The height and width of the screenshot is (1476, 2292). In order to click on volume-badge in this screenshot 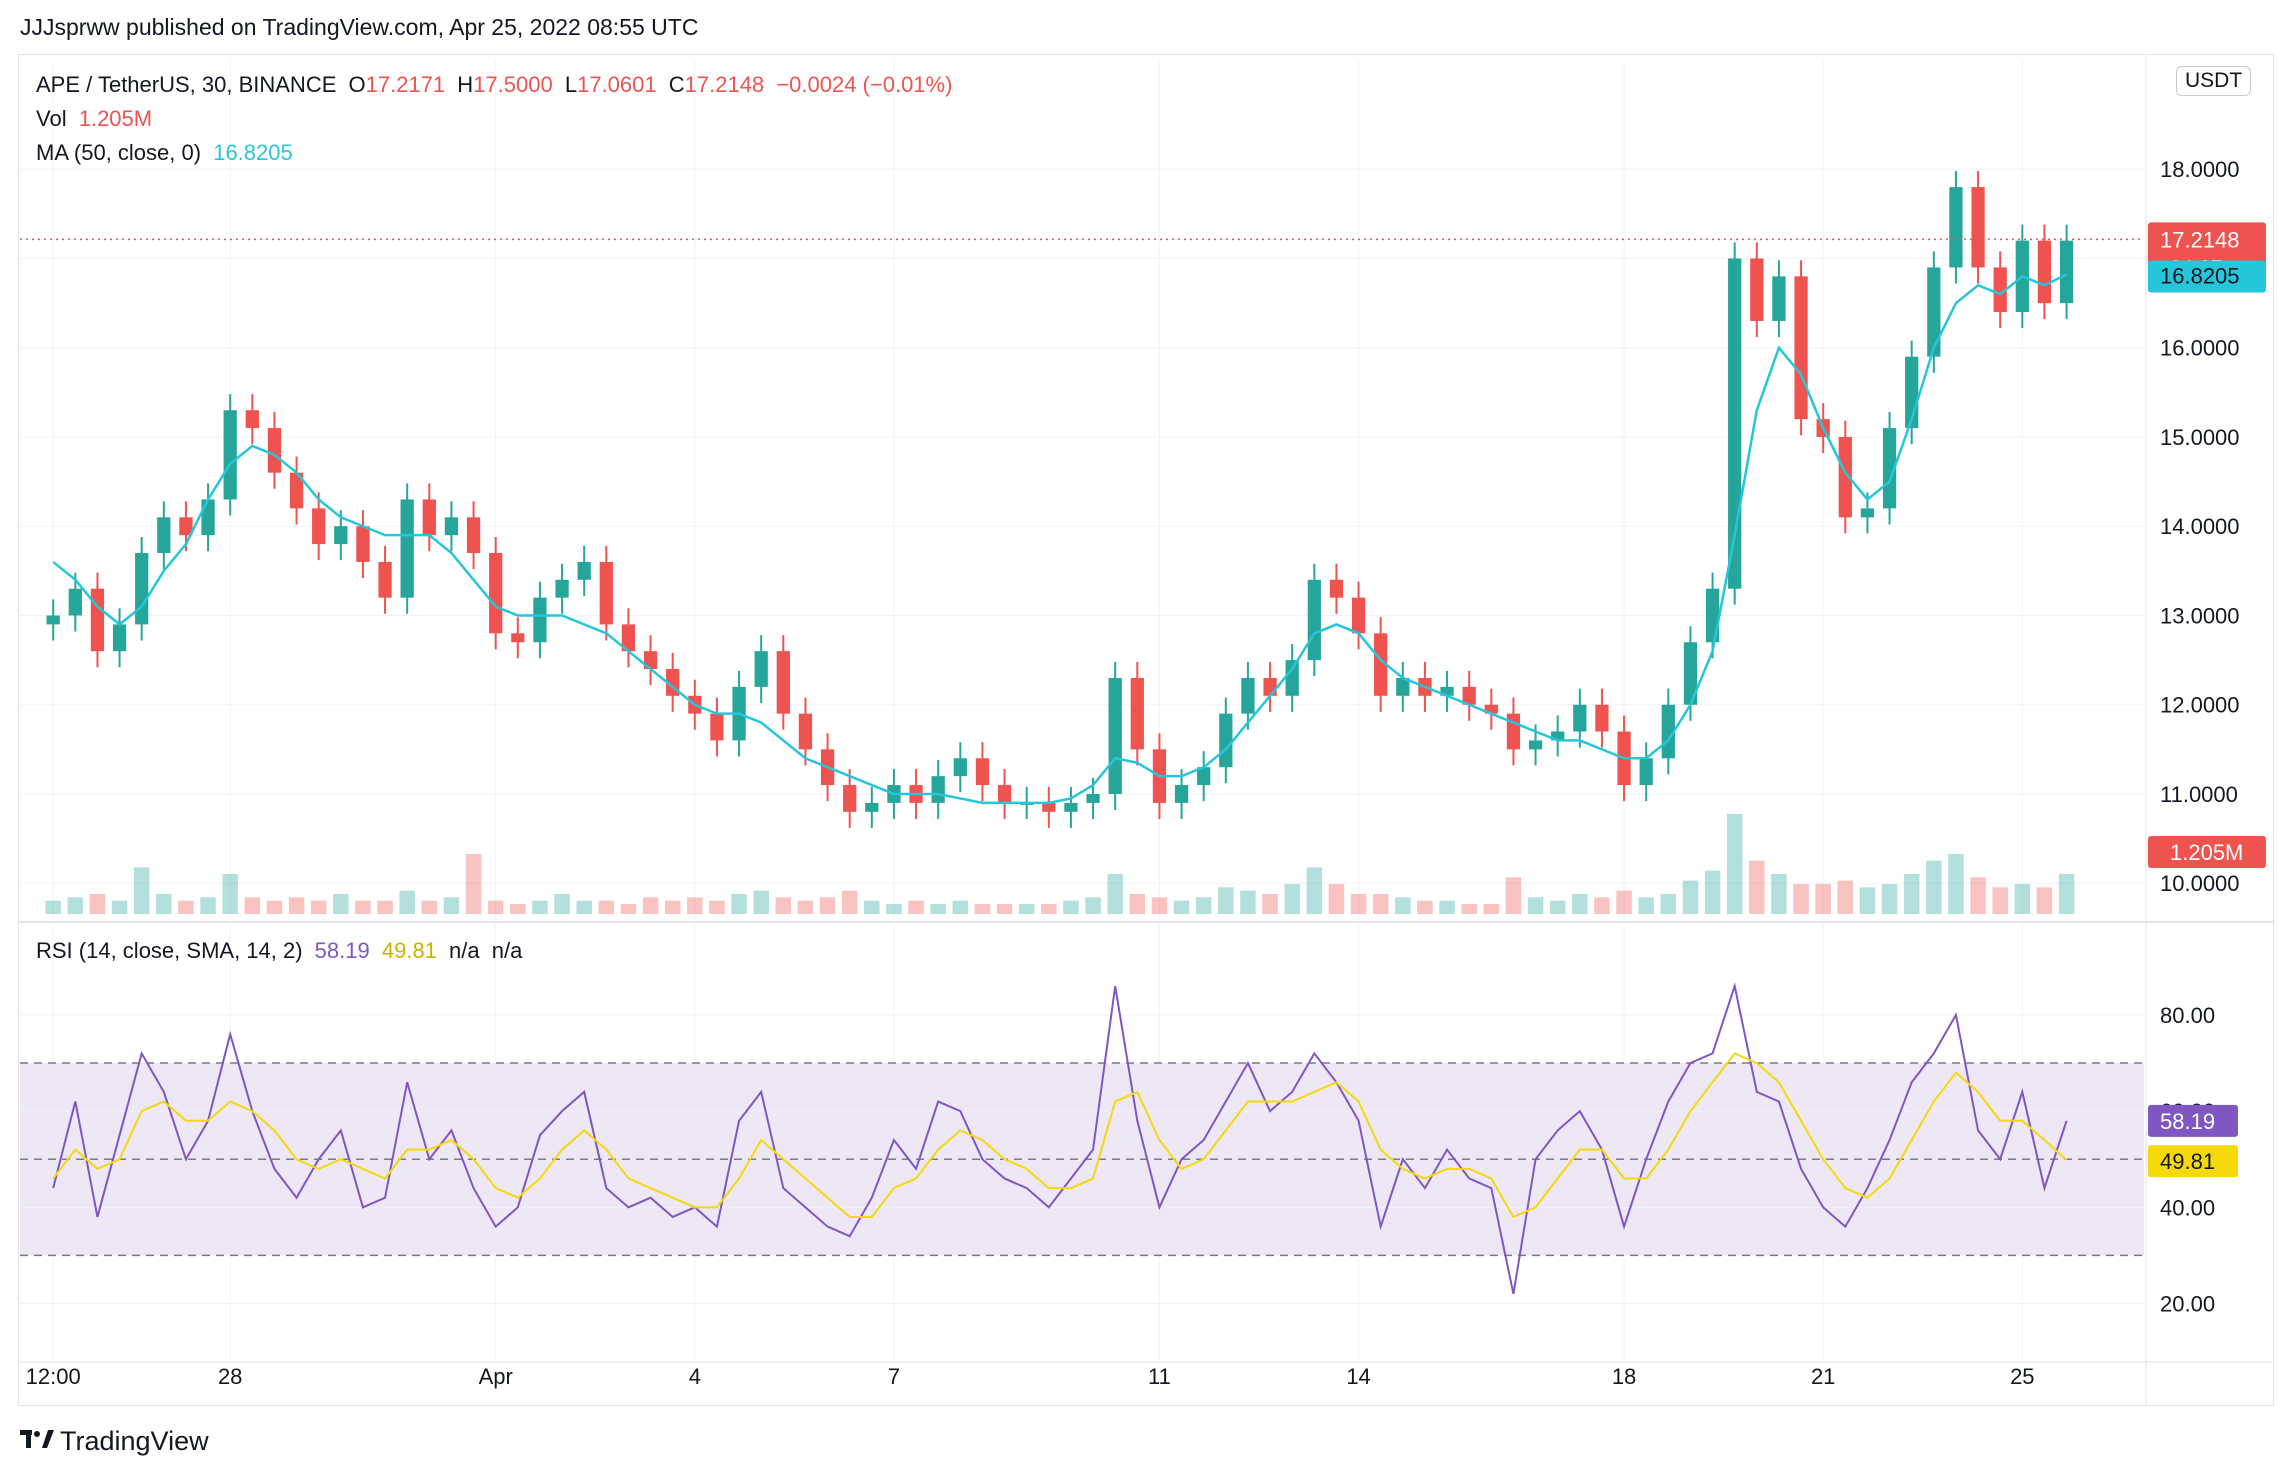, I will do `click(2207, 852)`.